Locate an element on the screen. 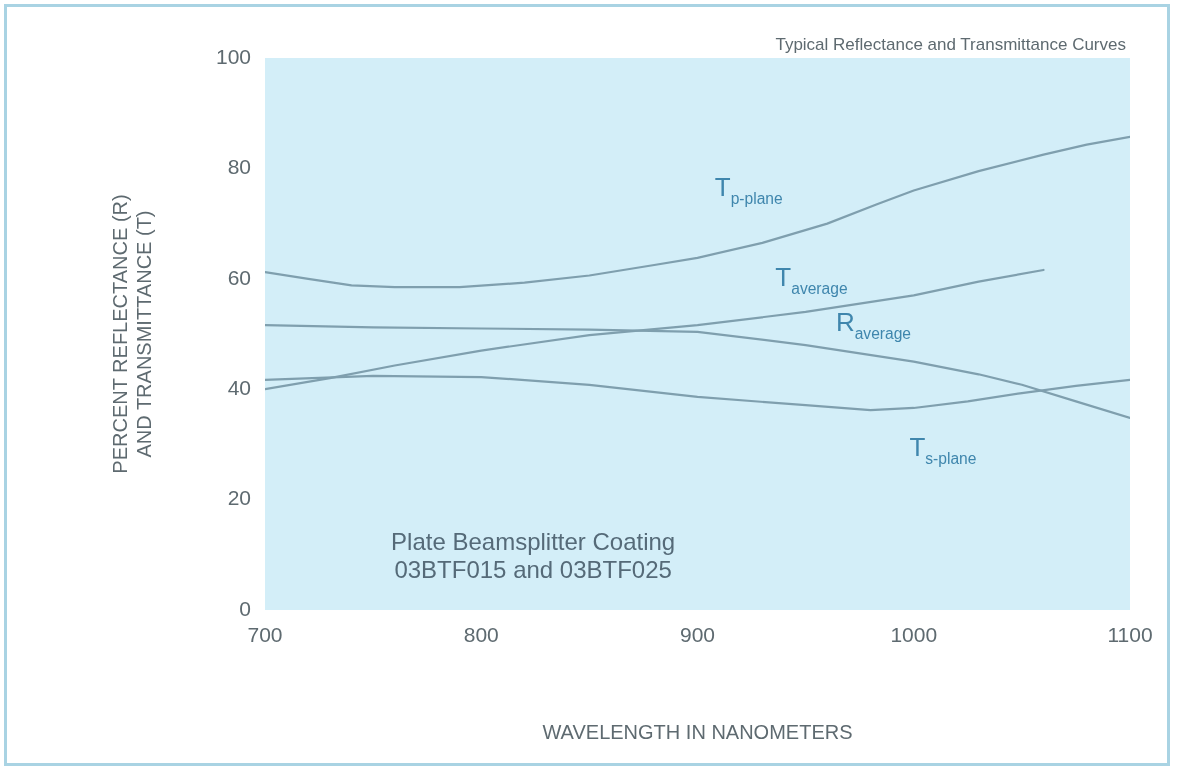  y-tick-label: 60 is located at coordinates (239, 277).